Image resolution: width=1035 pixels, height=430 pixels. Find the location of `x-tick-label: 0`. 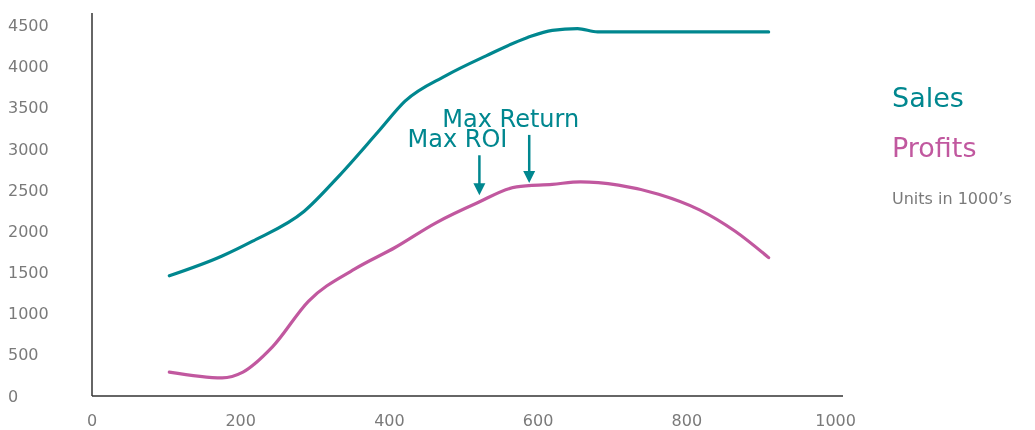

x-tick-label: 0 is located at coordinates (92, 420).